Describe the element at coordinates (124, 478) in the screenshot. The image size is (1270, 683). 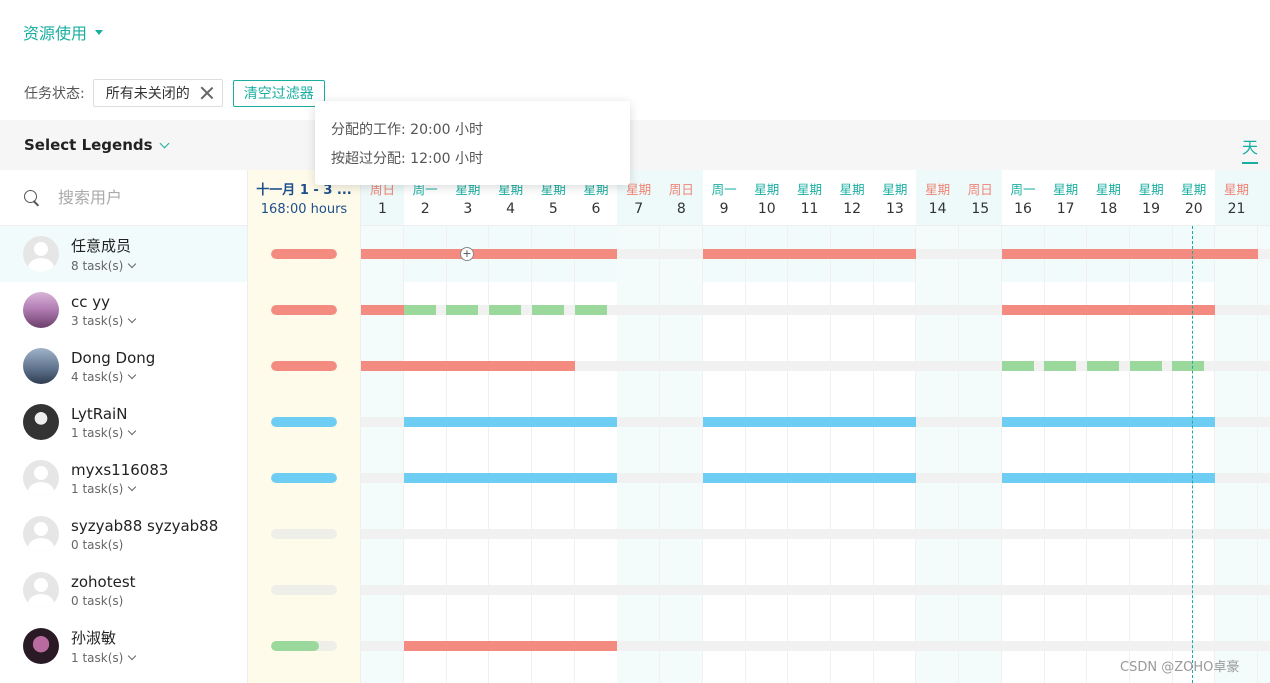
I see `user-row: myxs116083 1 task(s)` at that location.